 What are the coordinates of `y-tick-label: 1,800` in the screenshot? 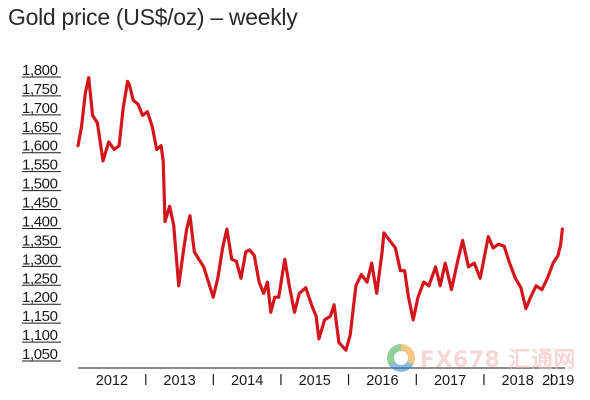 It's located at (40, 70).